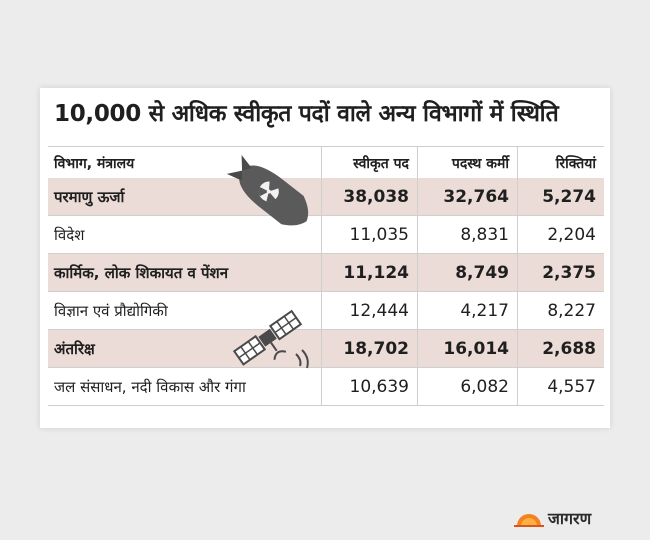  What do you see at coordinates (529, 520) in the screenshot?
I see `sun-icon` at bounding box center [529, 520].